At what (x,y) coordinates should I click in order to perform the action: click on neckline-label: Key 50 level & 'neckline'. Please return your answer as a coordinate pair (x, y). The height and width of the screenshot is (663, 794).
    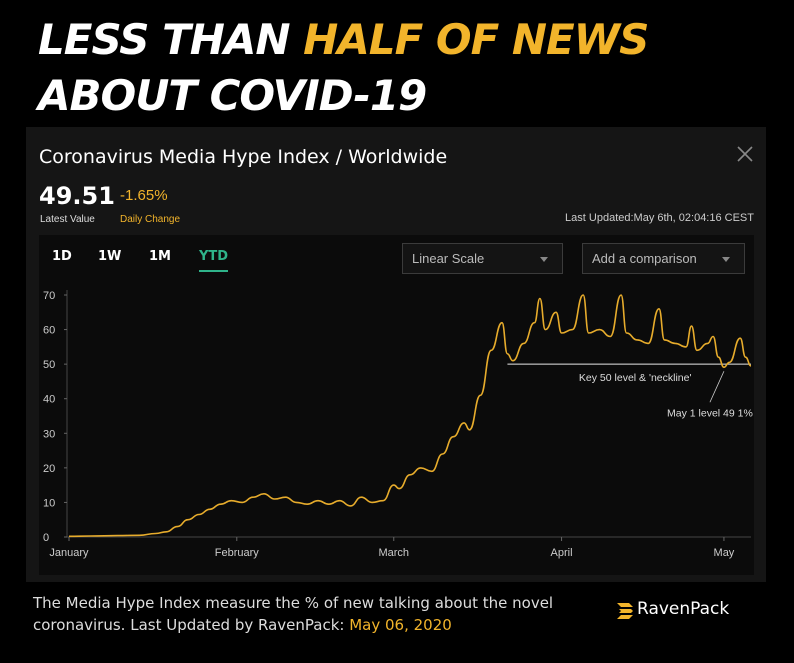
    Looking at the image, I should click on (635, 378).